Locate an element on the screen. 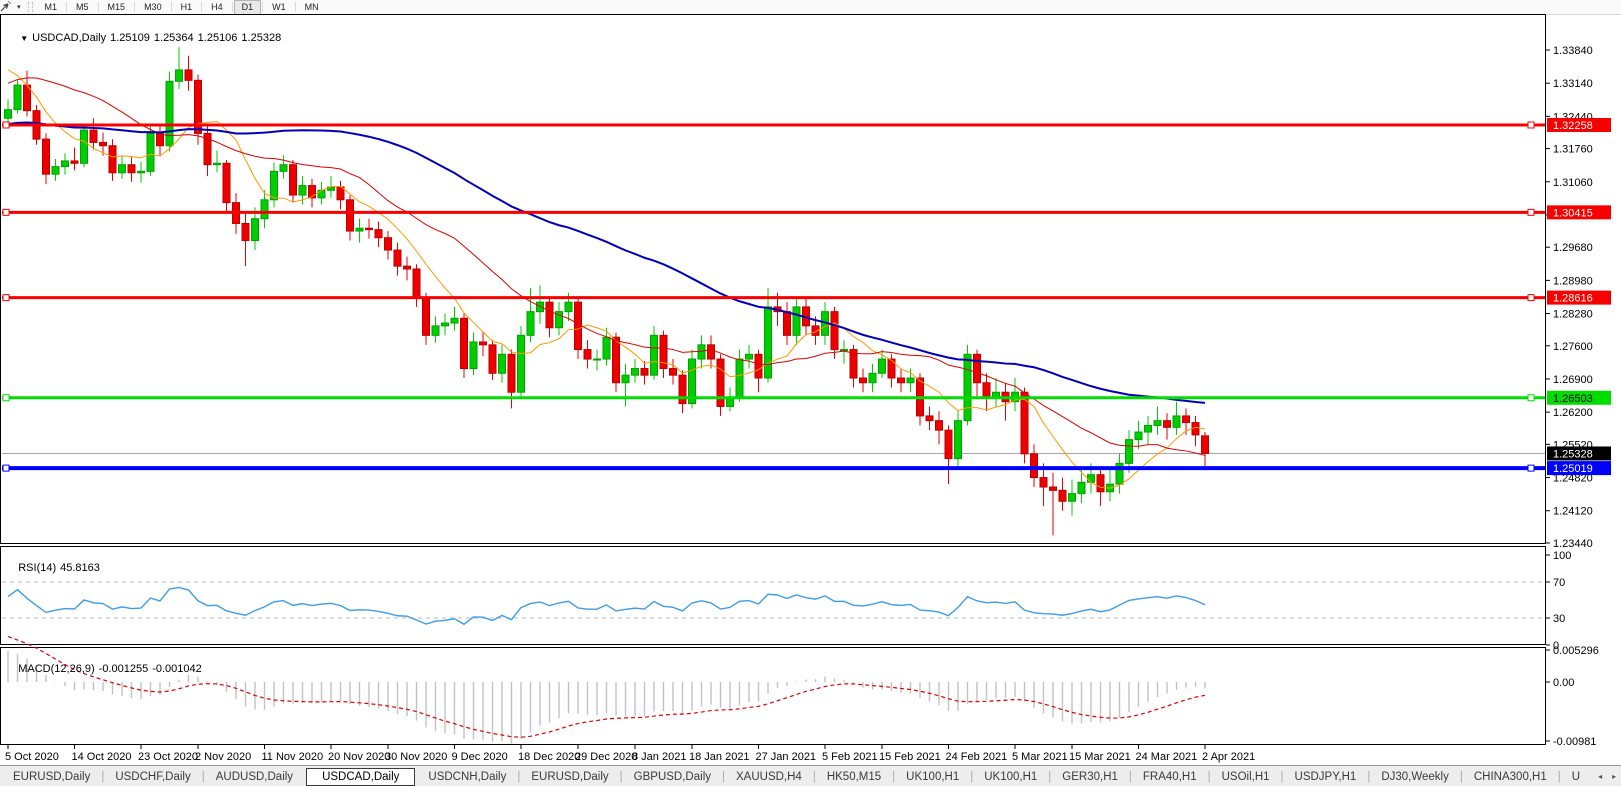  cursor-tool-icon is located at coordinates (8, 6).